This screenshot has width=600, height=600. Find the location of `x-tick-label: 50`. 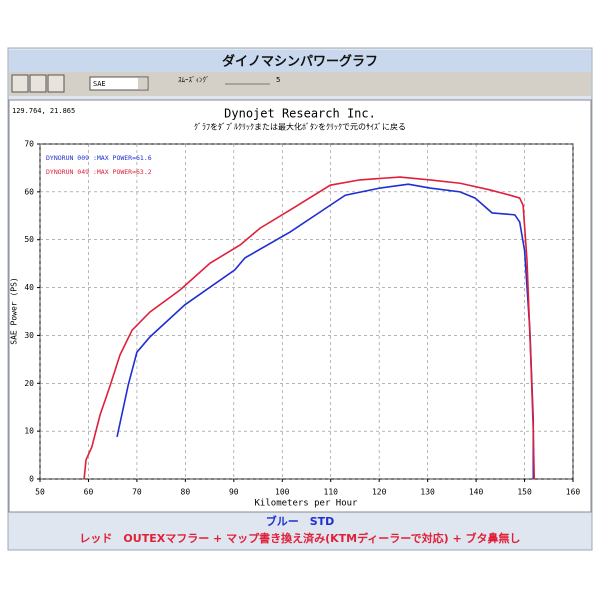

x-tick-label: 50 is located at coordinates (40, 492).